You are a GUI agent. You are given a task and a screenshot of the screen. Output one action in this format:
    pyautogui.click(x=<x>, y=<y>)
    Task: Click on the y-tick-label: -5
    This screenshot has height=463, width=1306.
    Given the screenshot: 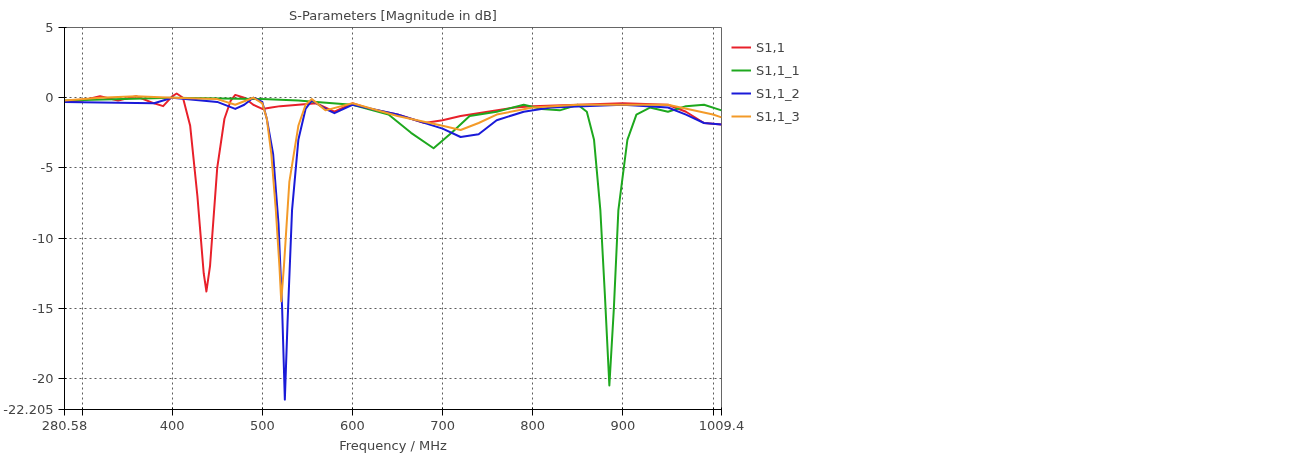 What is the action you would take?
    pyautogui.click(x=47, y=168)
    